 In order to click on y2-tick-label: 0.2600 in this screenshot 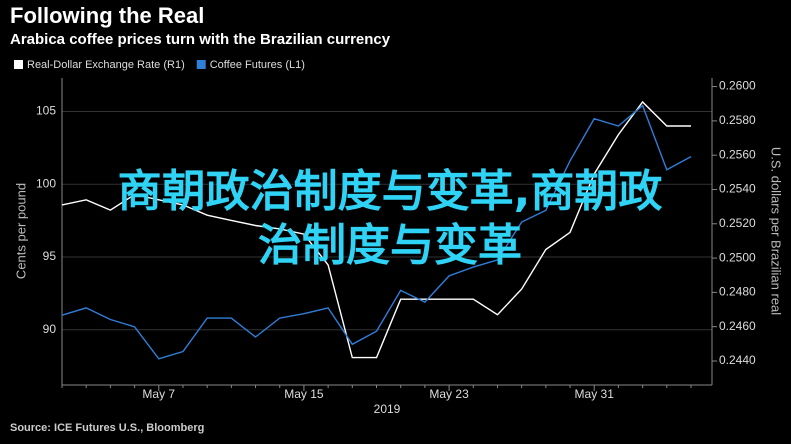, I will do `click(737, 86)`.